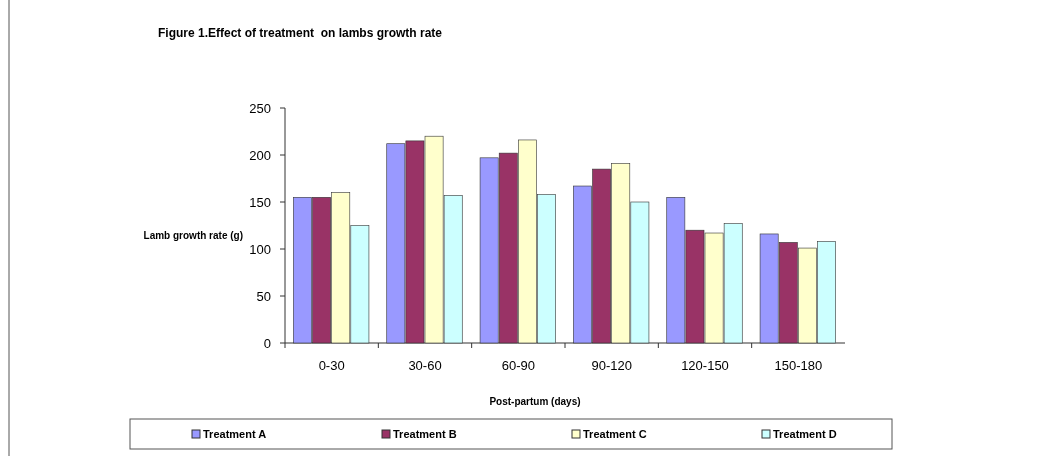  What do you see at coordinates (611, 365) in the screenshot?
I see `x-tick-label: 90-120` at bounding box center [611, 365].